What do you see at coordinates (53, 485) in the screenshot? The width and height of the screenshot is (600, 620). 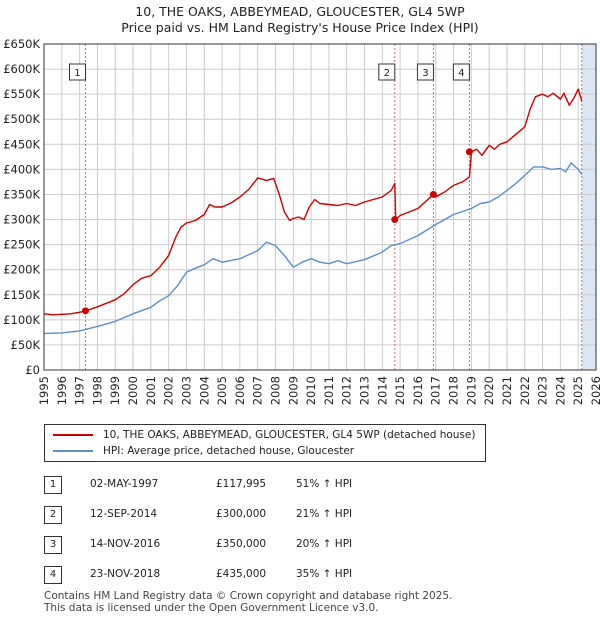 I see `transaction-number: 1` at bounding box center [53, 485].